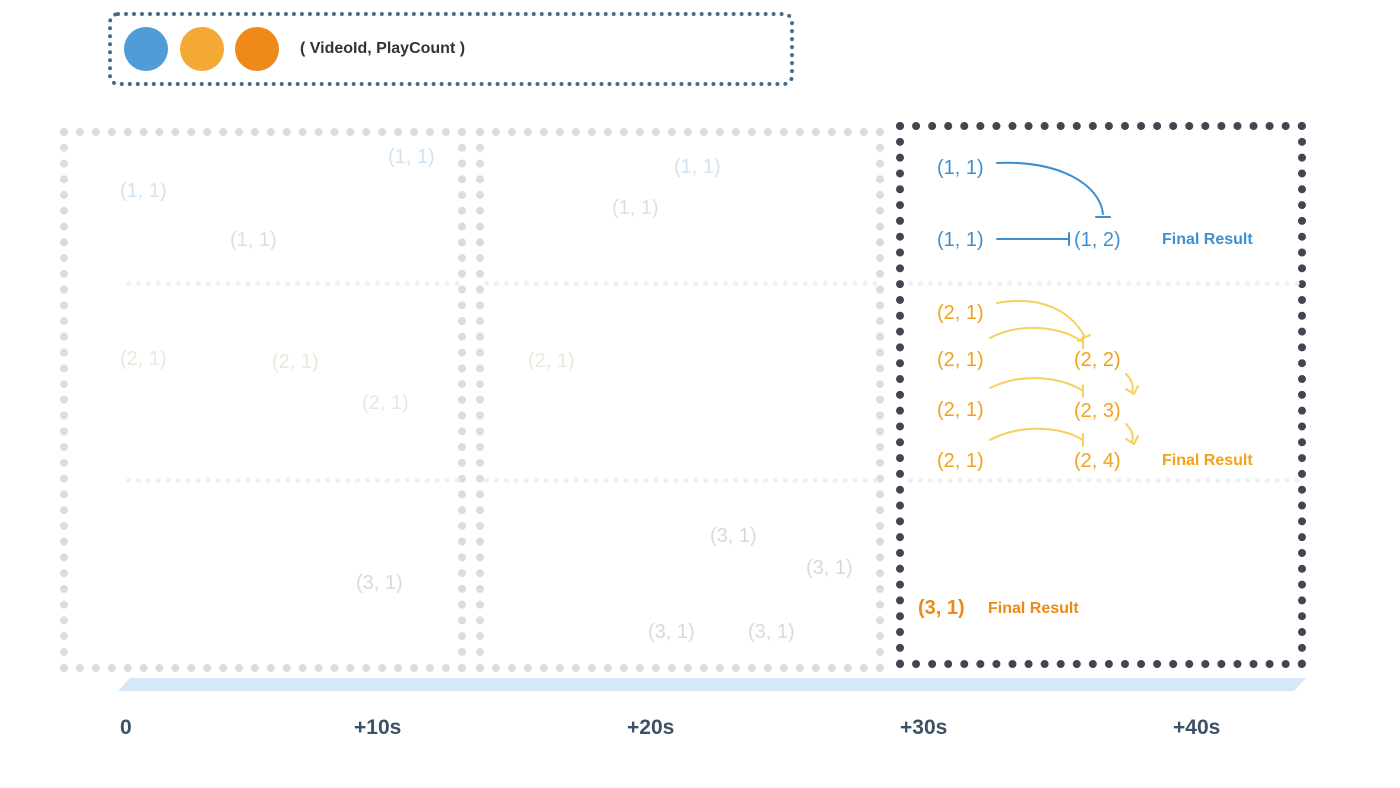 This screenshot has width=1400, height=788. Describe the element at coordinates (378, 727) in the screenshot. I see `timeline-tick: +10s` at that location.